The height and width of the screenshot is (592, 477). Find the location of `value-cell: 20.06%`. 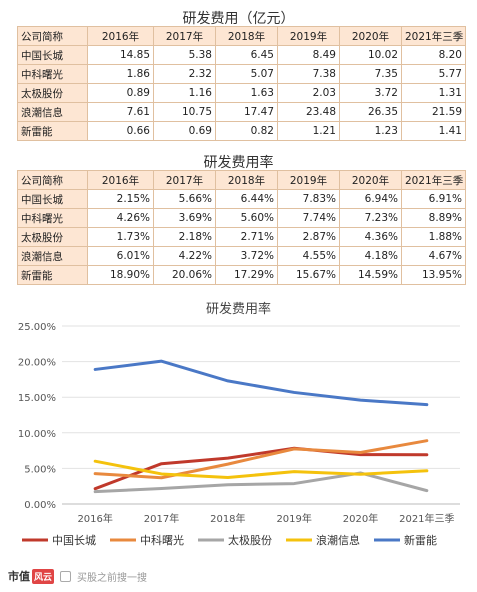

value-cell: 20.06% is located at coordinates (184, 275).